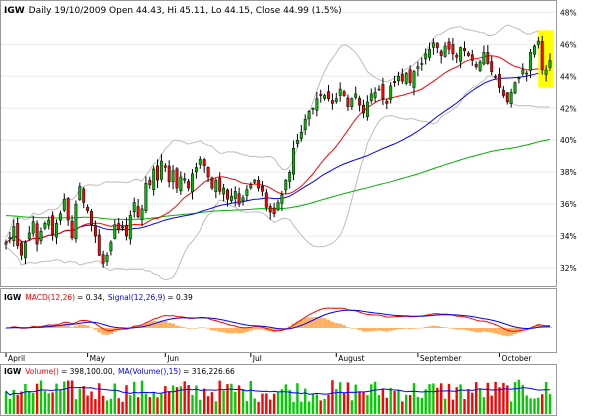  What do you see at coordinates (516, 358) in the screenshot?
I see `x-axis-month-label: October` at bounding box center [516, 358].